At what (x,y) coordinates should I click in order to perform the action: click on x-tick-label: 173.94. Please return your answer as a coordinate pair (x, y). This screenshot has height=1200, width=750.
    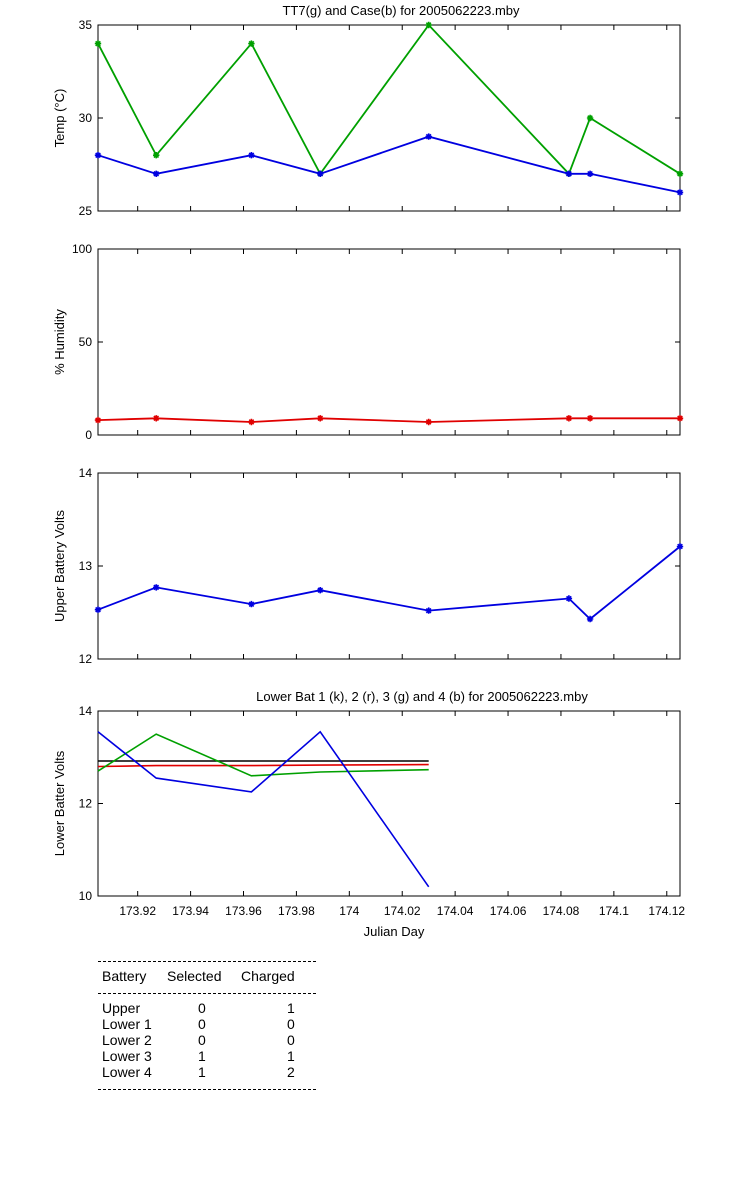
    Looking at the image, I should click on (190, 911).